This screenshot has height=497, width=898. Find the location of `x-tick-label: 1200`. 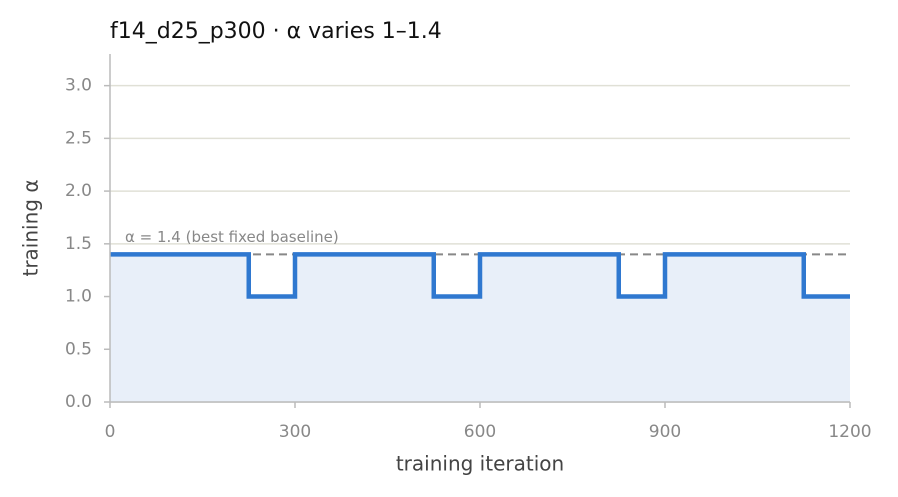

x-tick-label: 1200 is located at coordinates (849, 432).